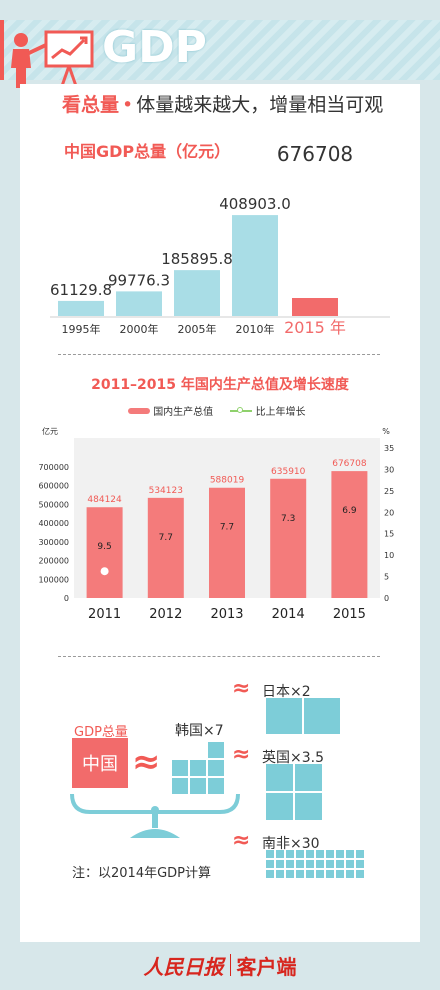 The image size is (440, 990). I want to click on chart1-data-label: 99776.3, so click(139, 280).